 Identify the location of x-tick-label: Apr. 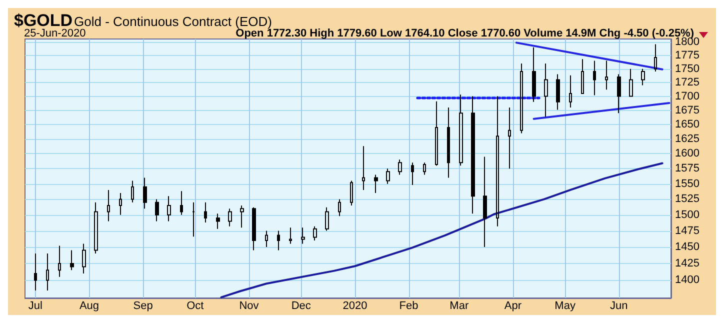
(513, 306).